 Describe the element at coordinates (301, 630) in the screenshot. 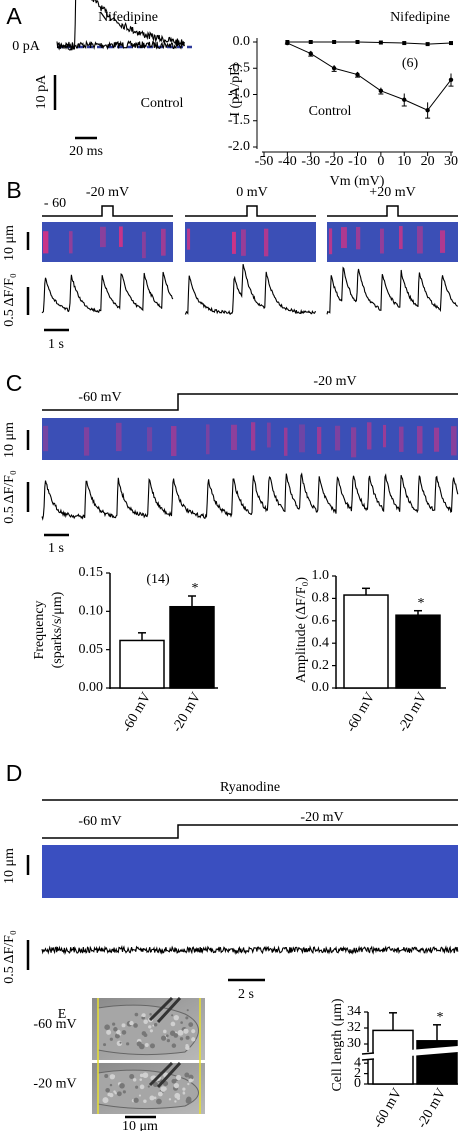

I see `y-axis-label: Amplitude (ΔF/F₀)` at that location.